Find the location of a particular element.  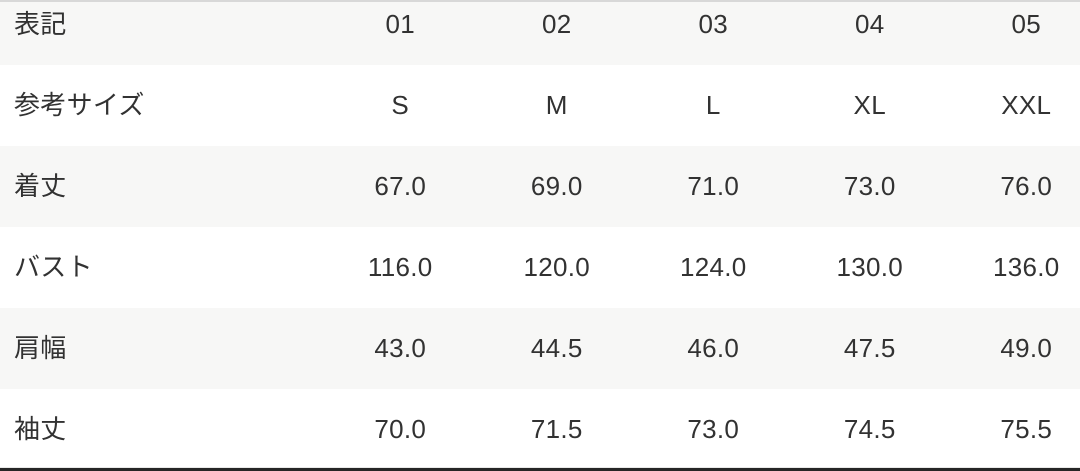

row-divider is located at coordinates (540, 467).